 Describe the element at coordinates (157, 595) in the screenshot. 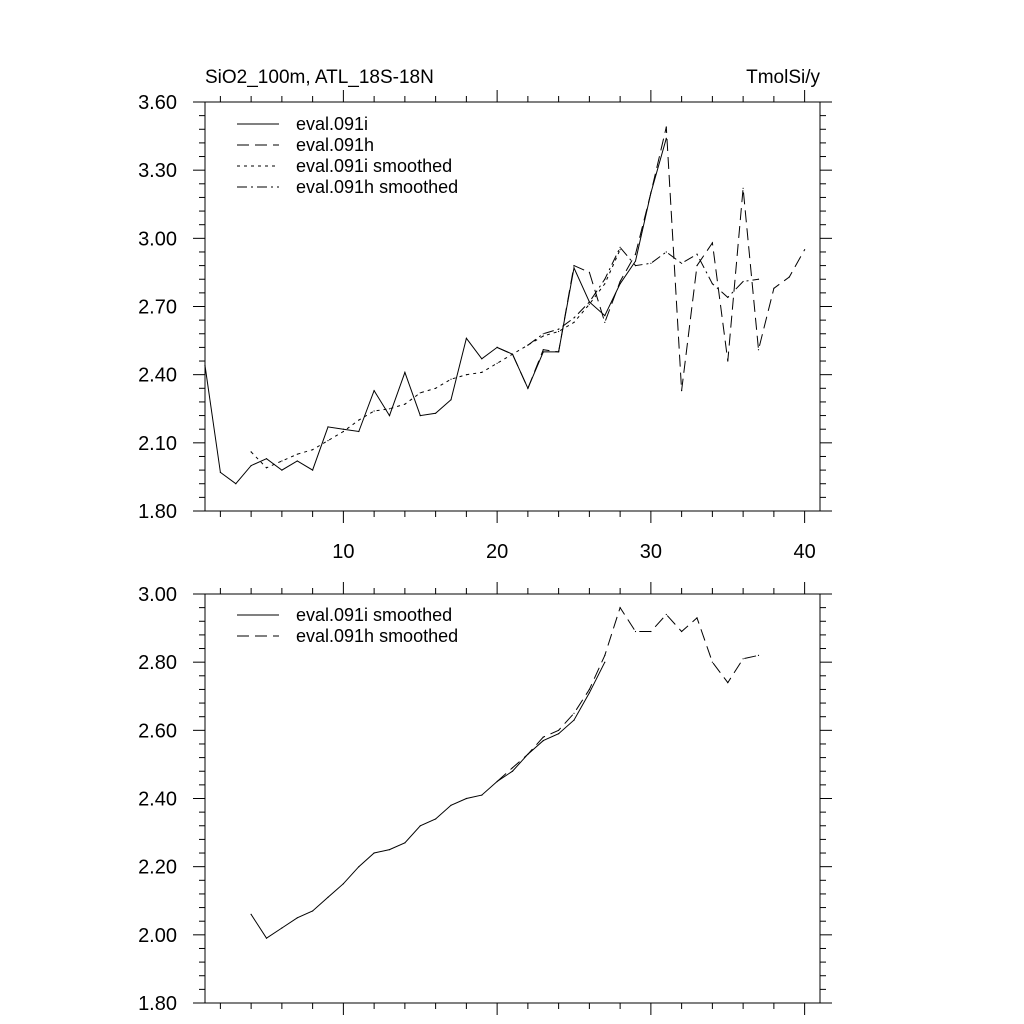

I see `y-tick-label: 3.00` at that location.